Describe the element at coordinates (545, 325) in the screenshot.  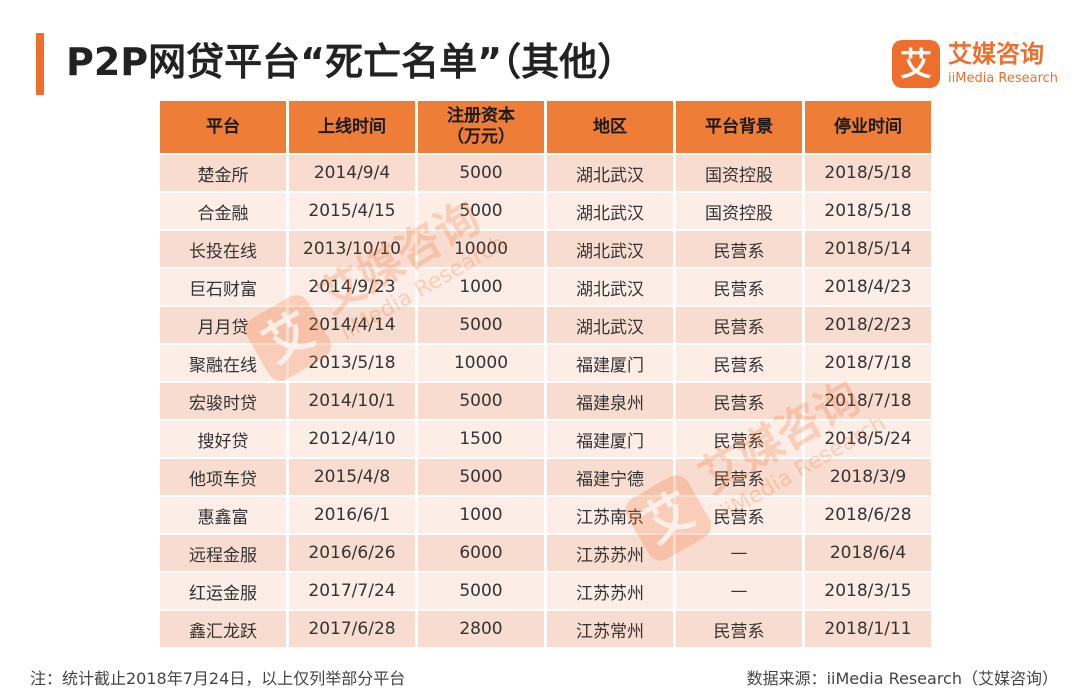
I see `table-row: 月月贷 2014/4/14 5000 湖北武汉 民营系 2018/2/23` at that location.